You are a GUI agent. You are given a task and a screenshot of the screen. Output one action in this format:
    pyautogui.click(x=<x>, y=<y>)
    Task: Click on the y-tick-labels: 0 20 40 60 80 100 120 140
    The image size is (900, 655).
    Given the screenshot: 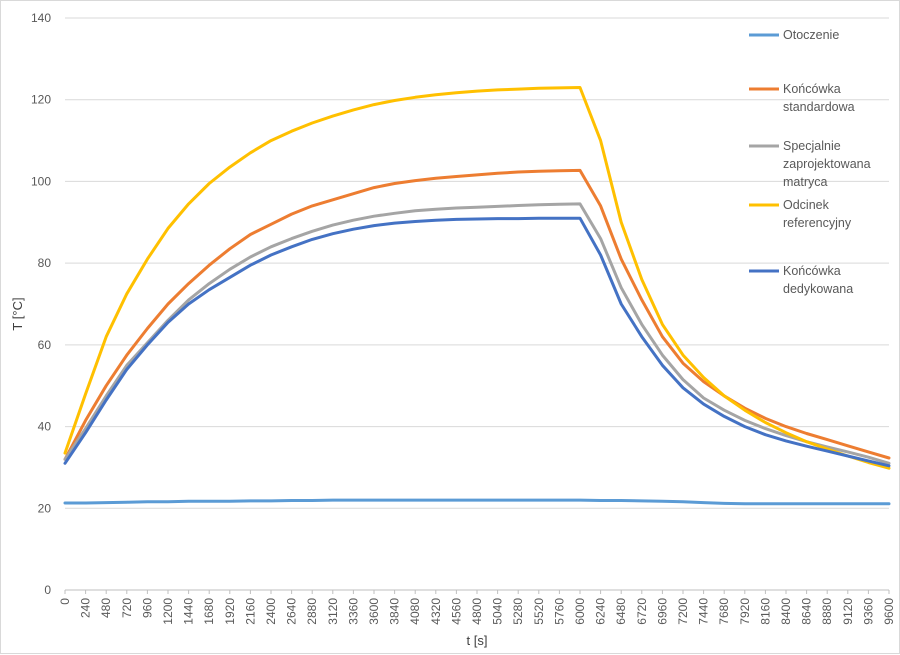 What is the action you would take?
    pyautogui.click(x=41, y=304)
    